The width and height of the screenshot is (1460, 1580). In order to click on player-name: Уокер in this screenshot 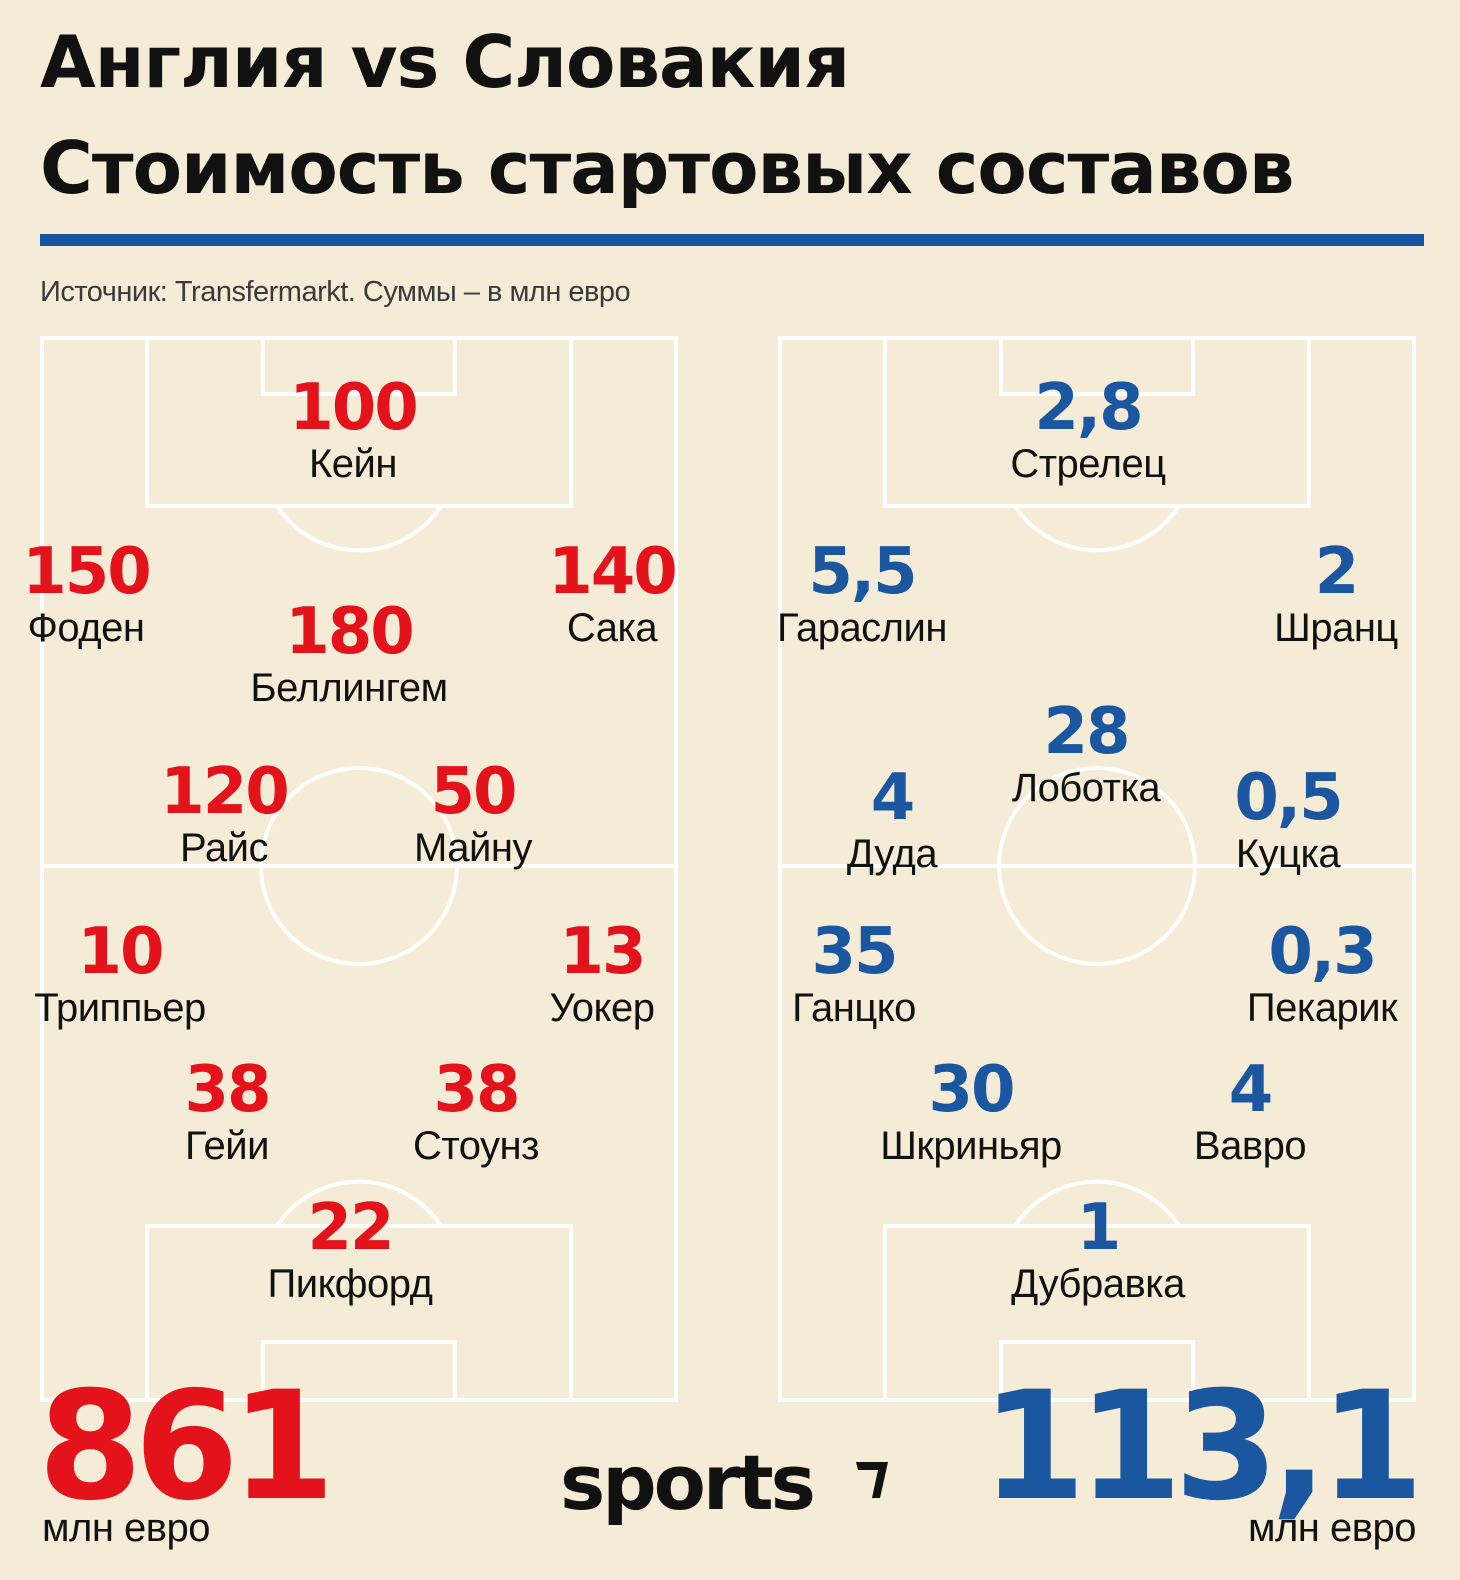, I will do `click(602, 1008)`.